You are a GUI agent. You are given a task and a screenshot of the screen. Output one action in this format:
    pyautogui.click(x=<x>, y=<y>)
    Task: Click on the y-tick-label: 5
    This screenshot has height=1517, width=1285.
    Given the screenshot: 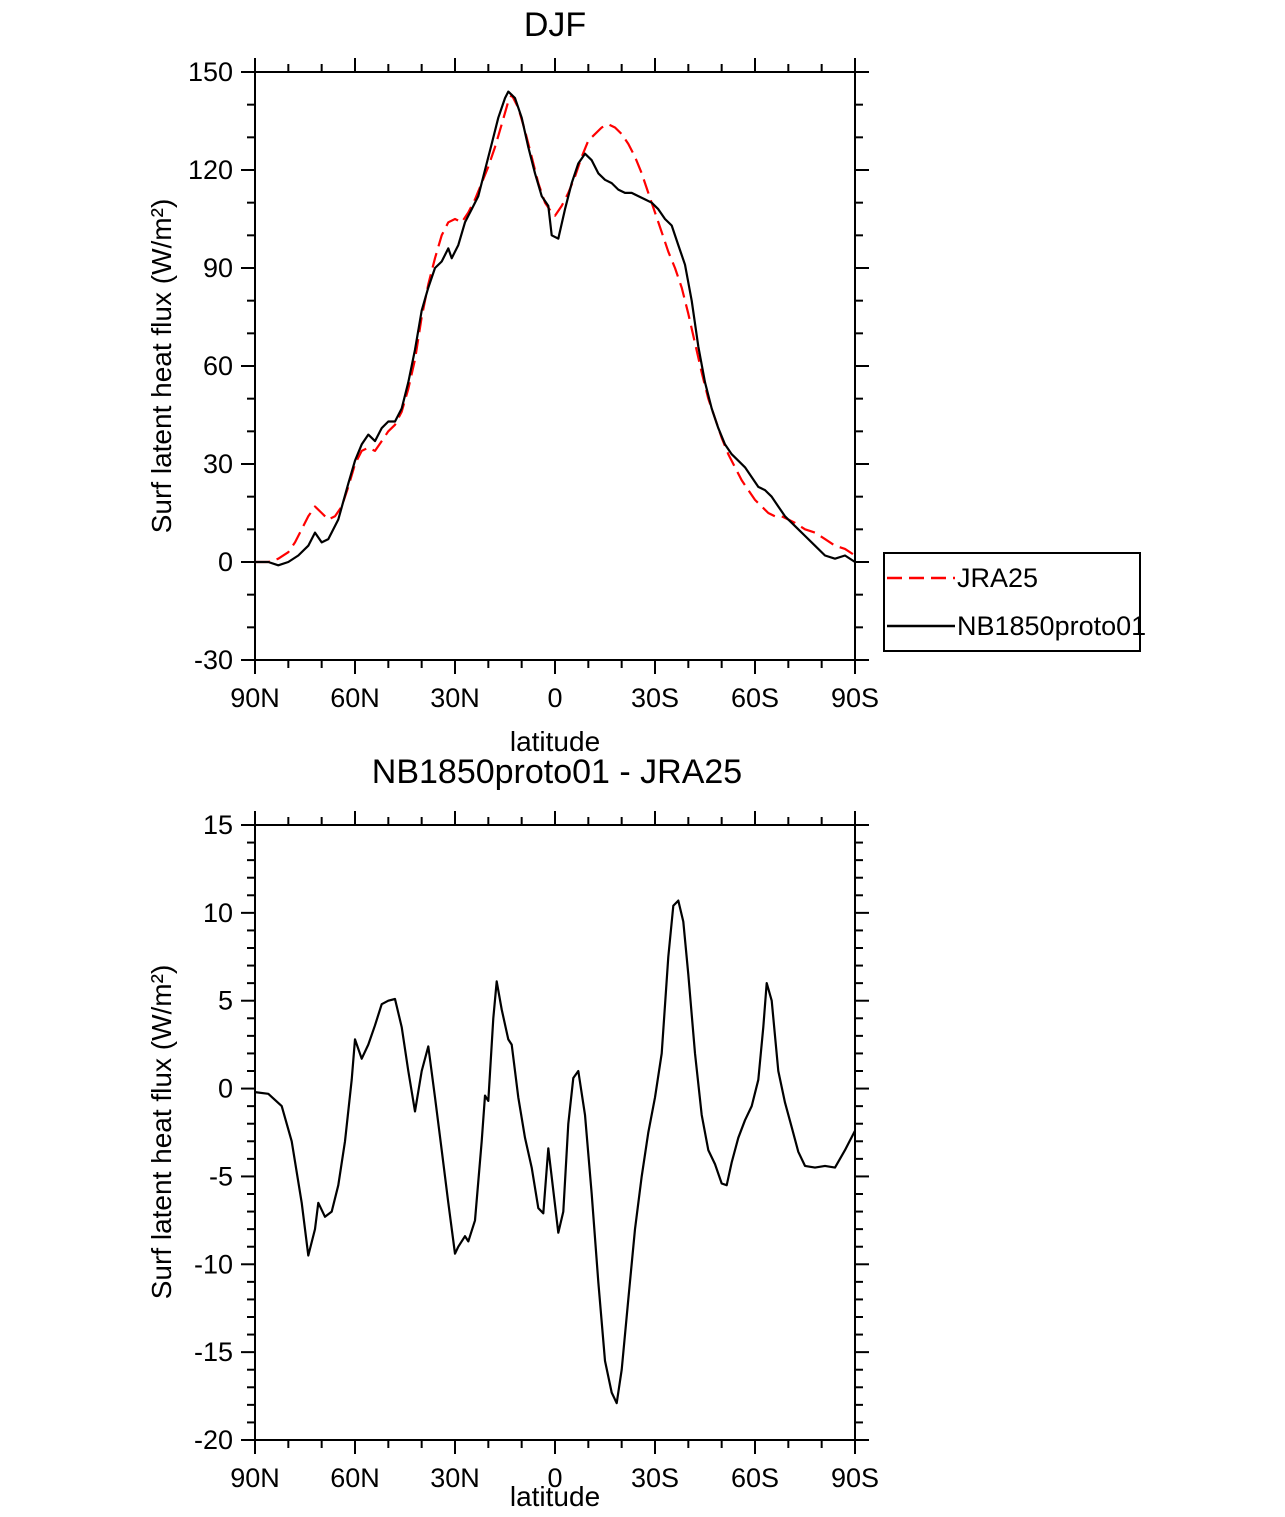 What is the action you would take?
    pyautogui.click(x=225, y=1001)
    